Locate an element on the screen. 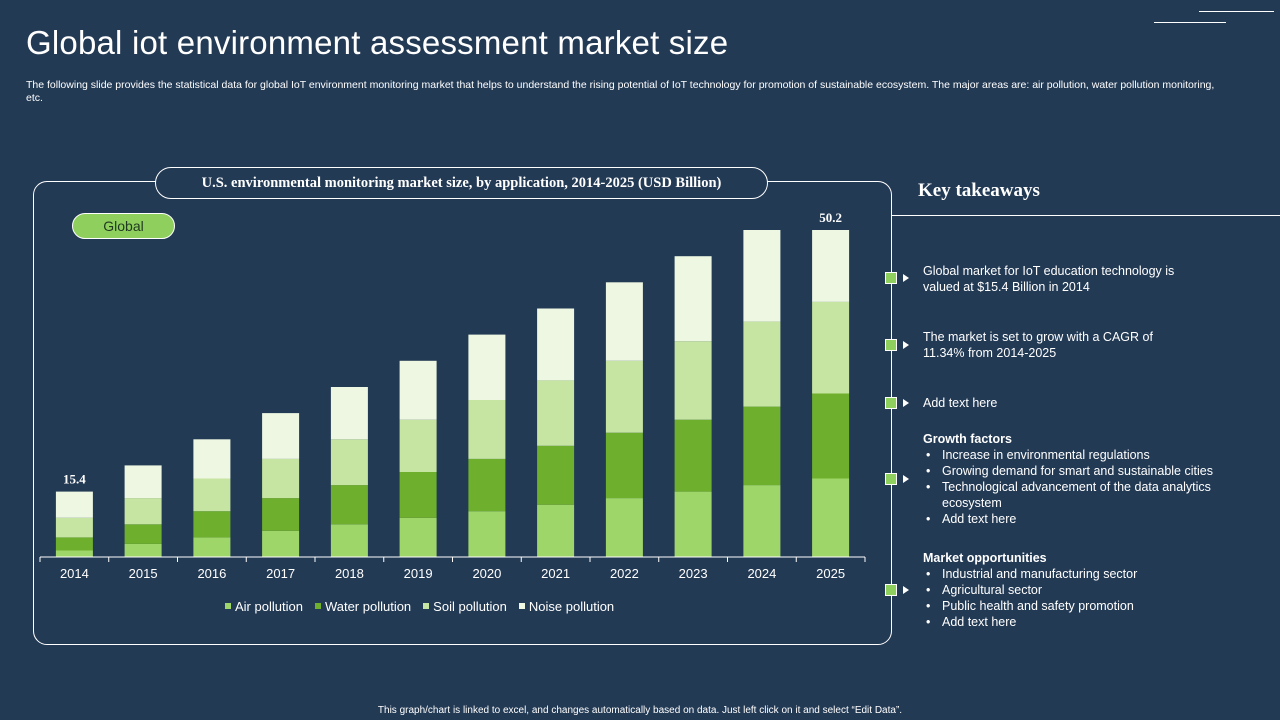  x-tick-label-2024: 2024 is located at coordinates (761, 573).